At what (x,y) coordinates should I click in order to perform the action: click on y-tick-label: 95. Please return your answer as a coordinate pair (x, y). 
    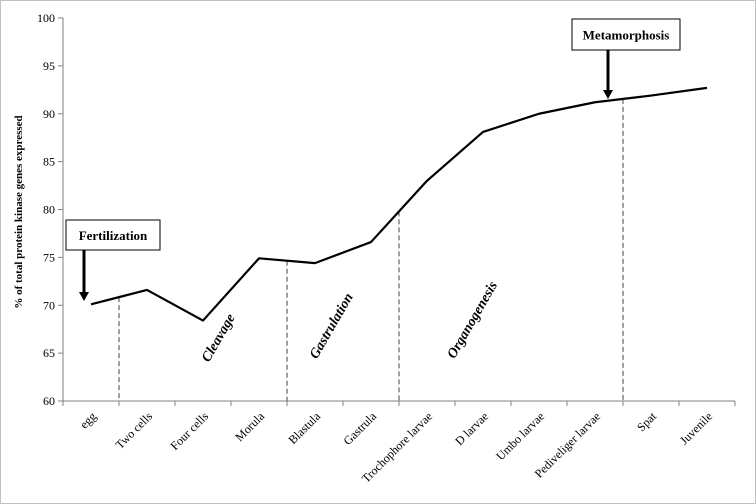
    Looking at the image, I should click on (49, 66).